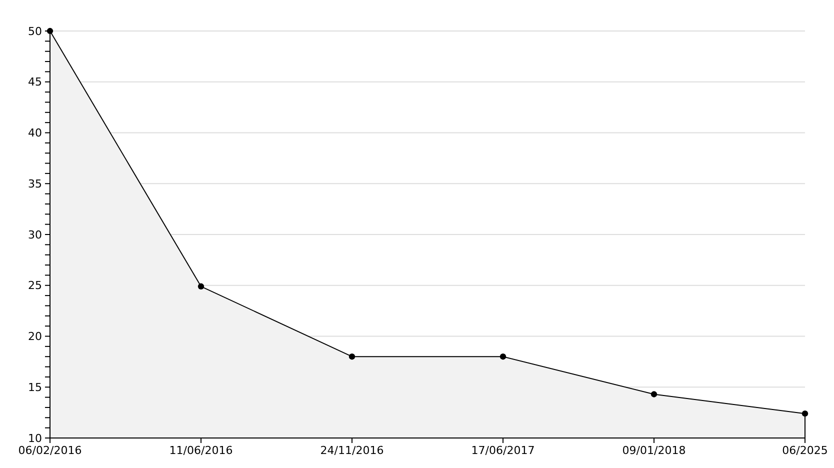  I want to click on y-tick-label: 40, so click(35, 133).